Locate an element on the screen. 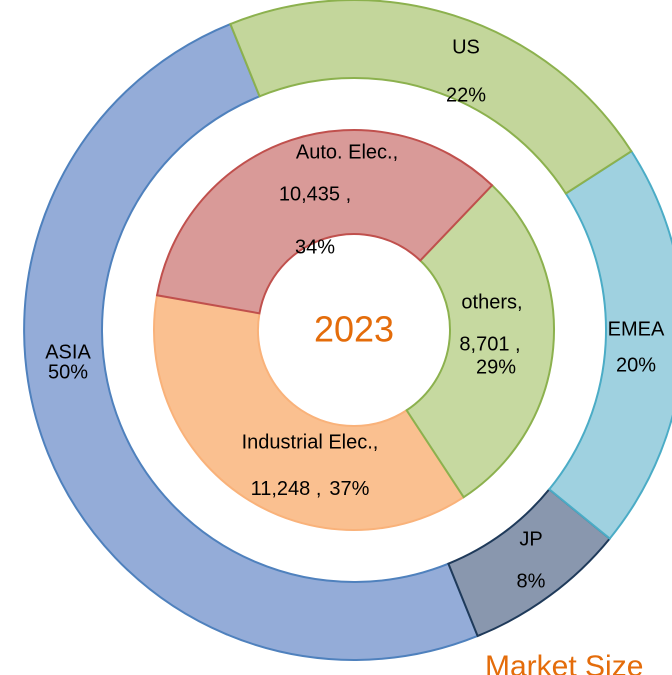  value-label: 50% is located at coordinates (68, 372).